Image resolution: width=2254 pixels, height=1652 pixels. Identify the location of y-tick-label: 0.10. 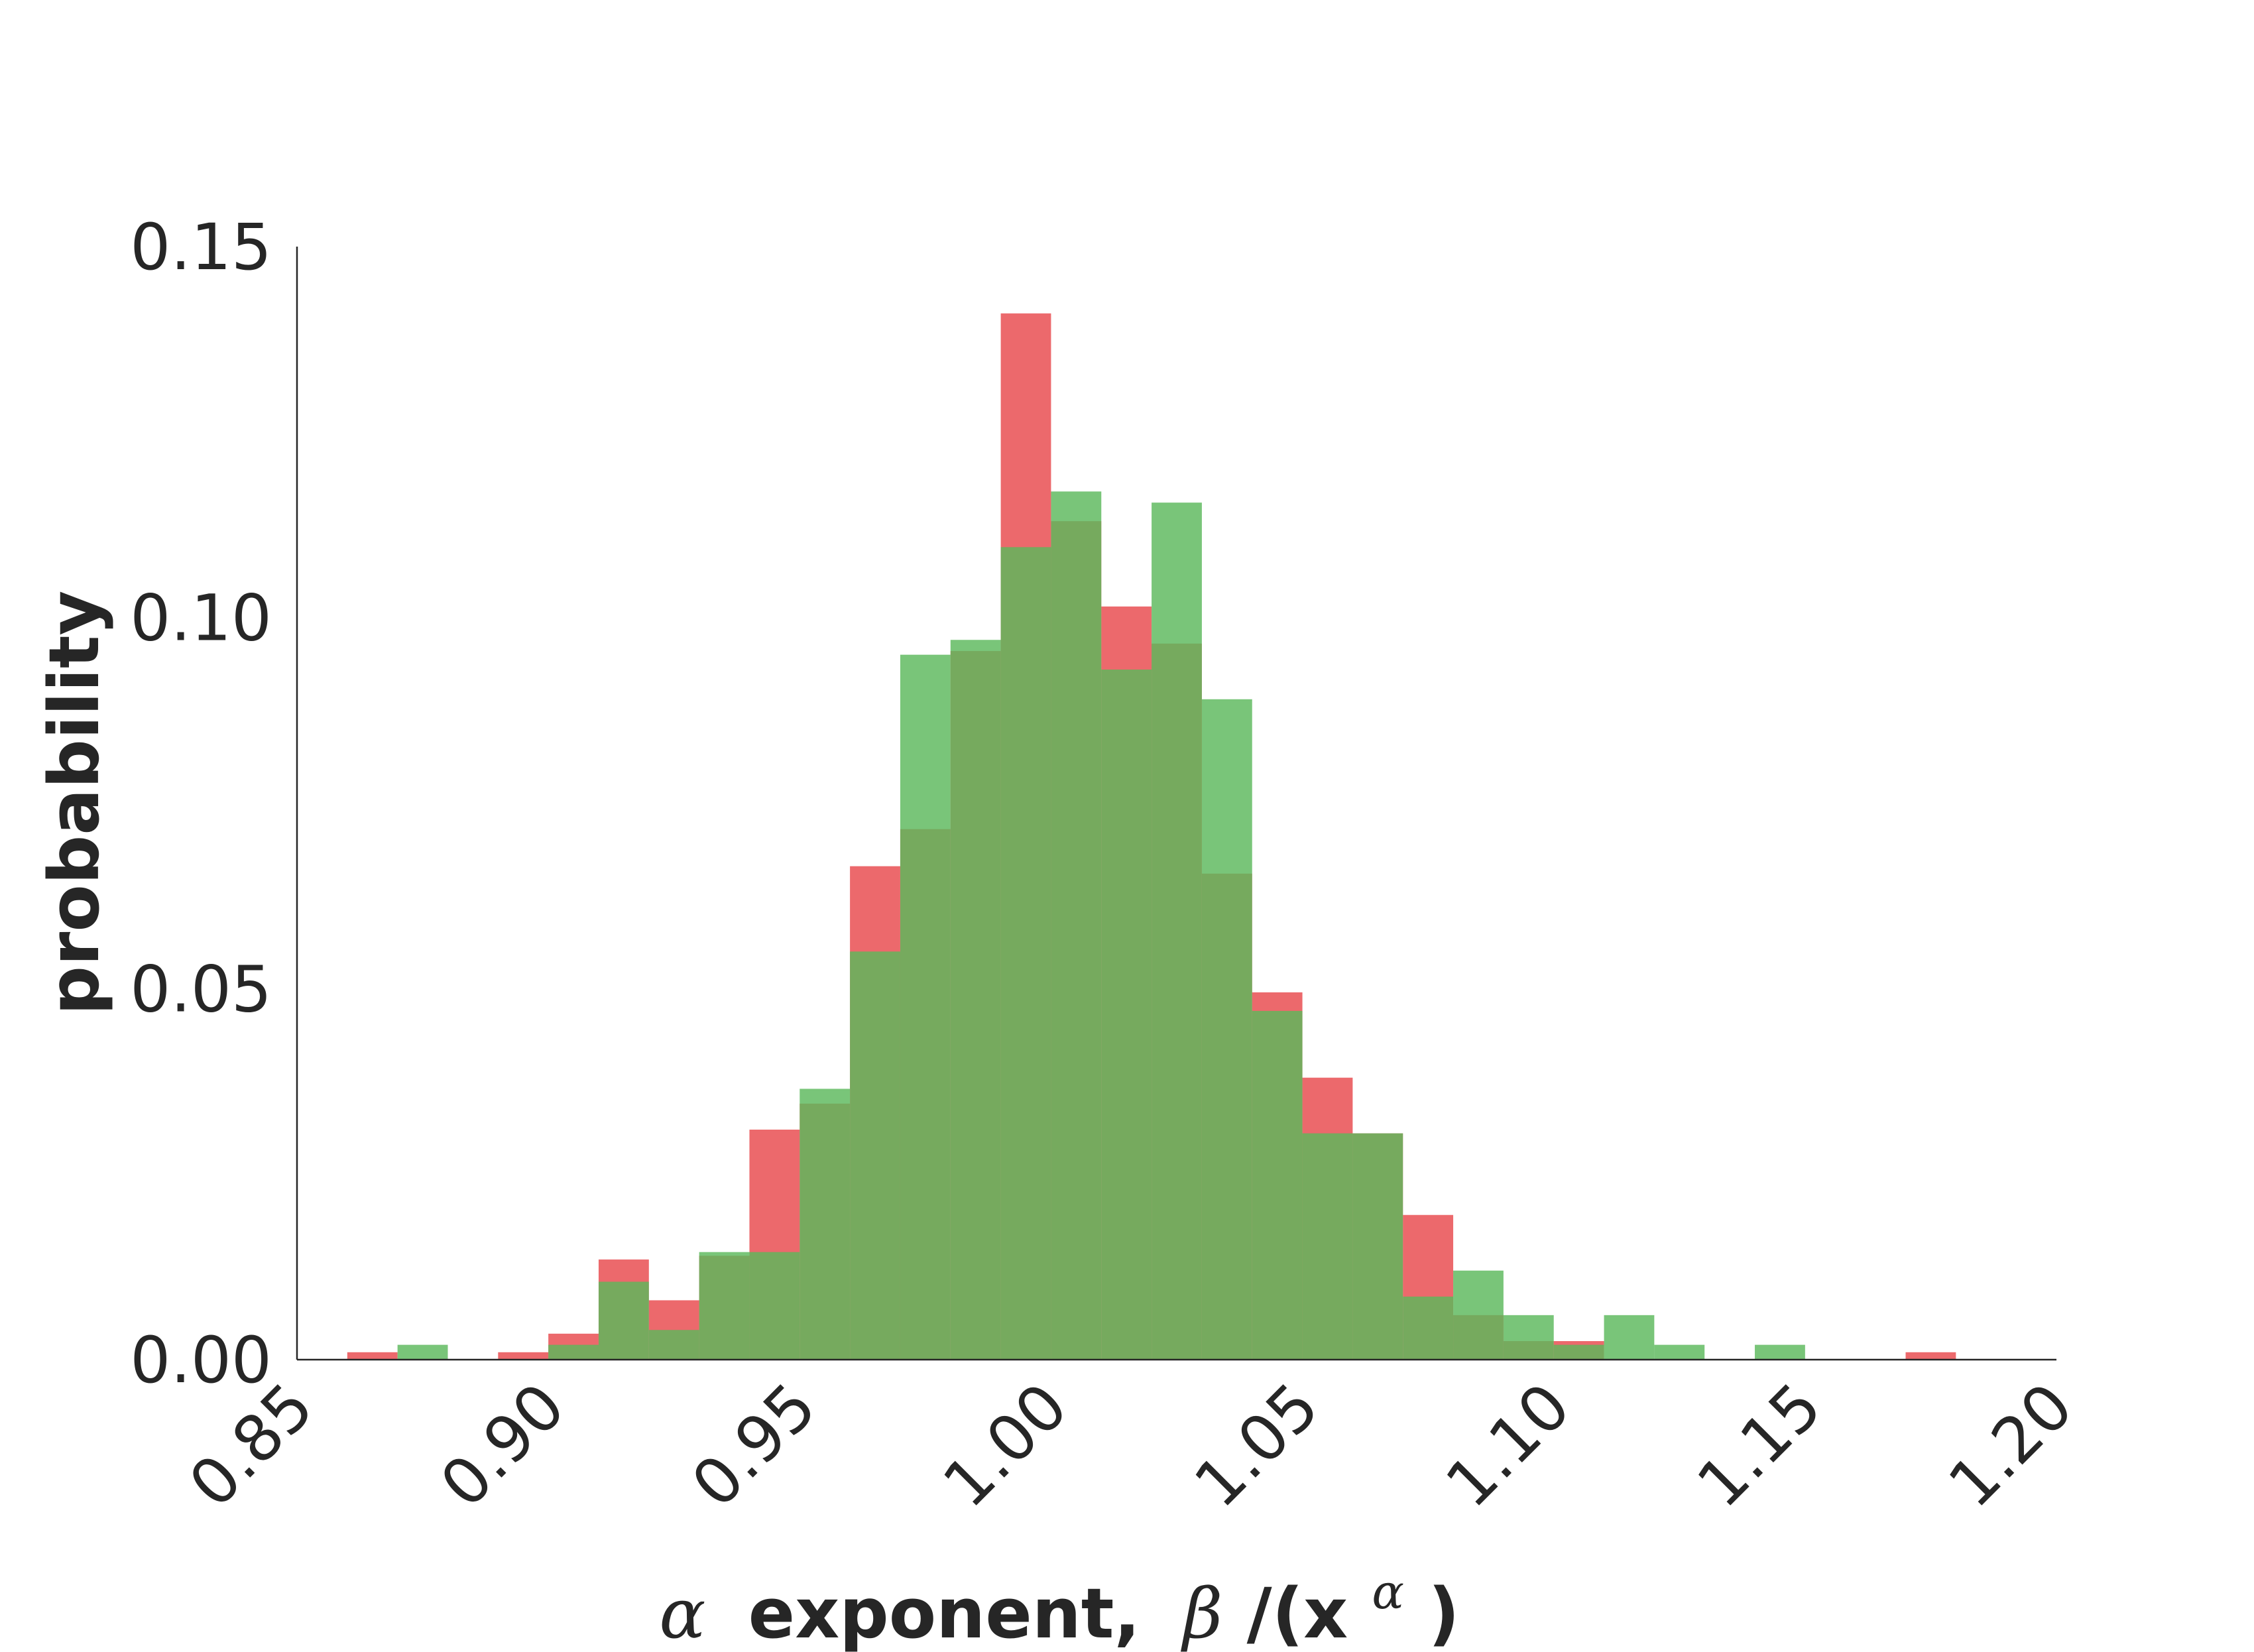
(201, 618).